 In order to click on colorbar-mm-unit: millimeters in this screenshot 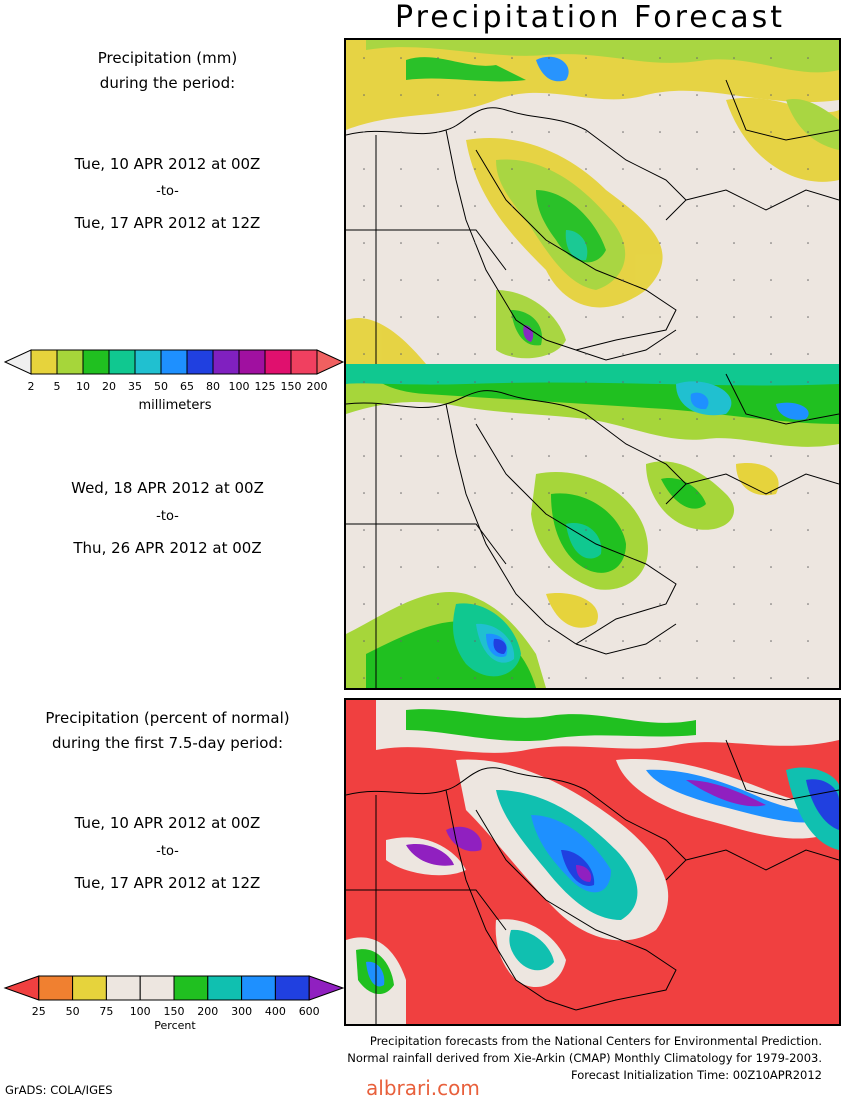, I will do `click(175, 405)`.